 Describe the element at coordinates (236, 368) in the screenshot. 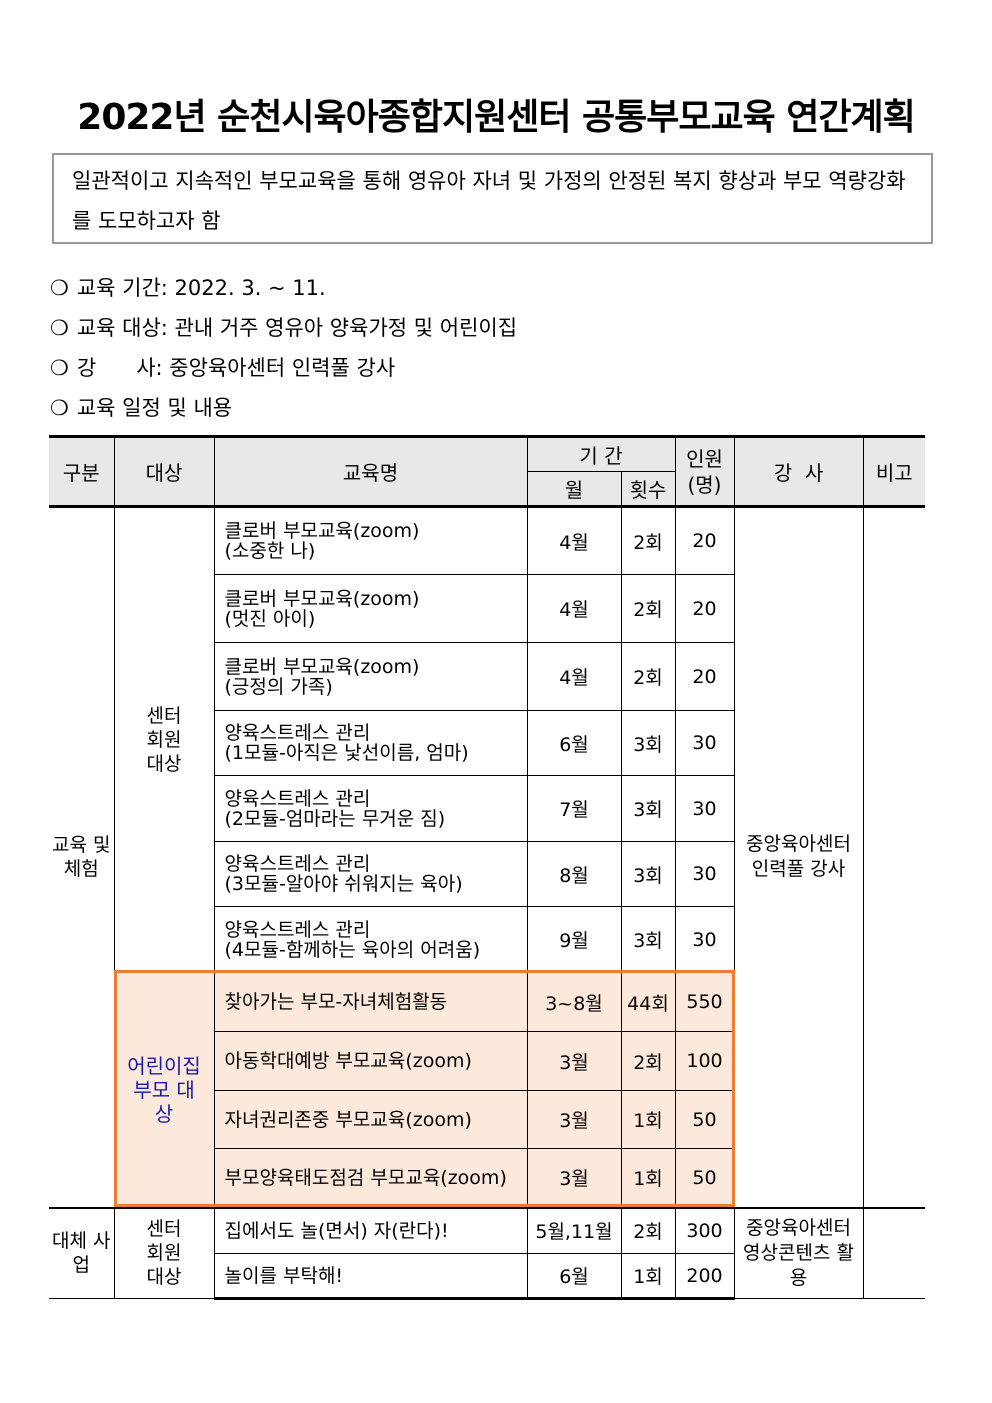

I see `info-text: 강 사: 중앙육아센터 인력풀 강사` at that location.